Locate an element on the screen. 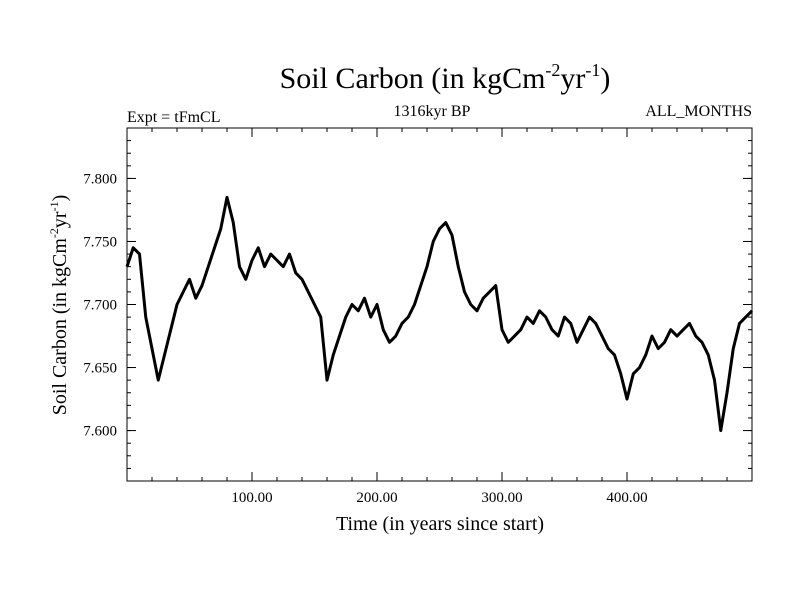  y-axis-label: Soil Carbon (in kgCm-2yr-1) is located at coordinates (59, 305).